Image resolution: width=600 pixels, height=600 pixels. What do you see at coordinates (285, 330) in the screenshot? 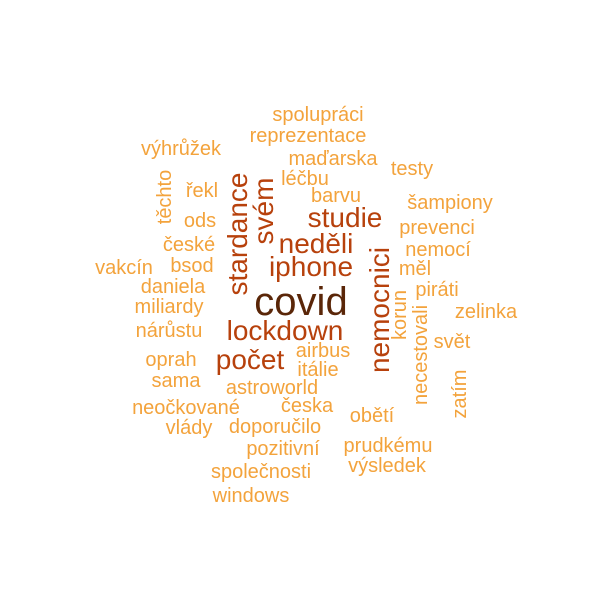
I see `word-lockdown: lockdown` at bounding box center [285, 330].